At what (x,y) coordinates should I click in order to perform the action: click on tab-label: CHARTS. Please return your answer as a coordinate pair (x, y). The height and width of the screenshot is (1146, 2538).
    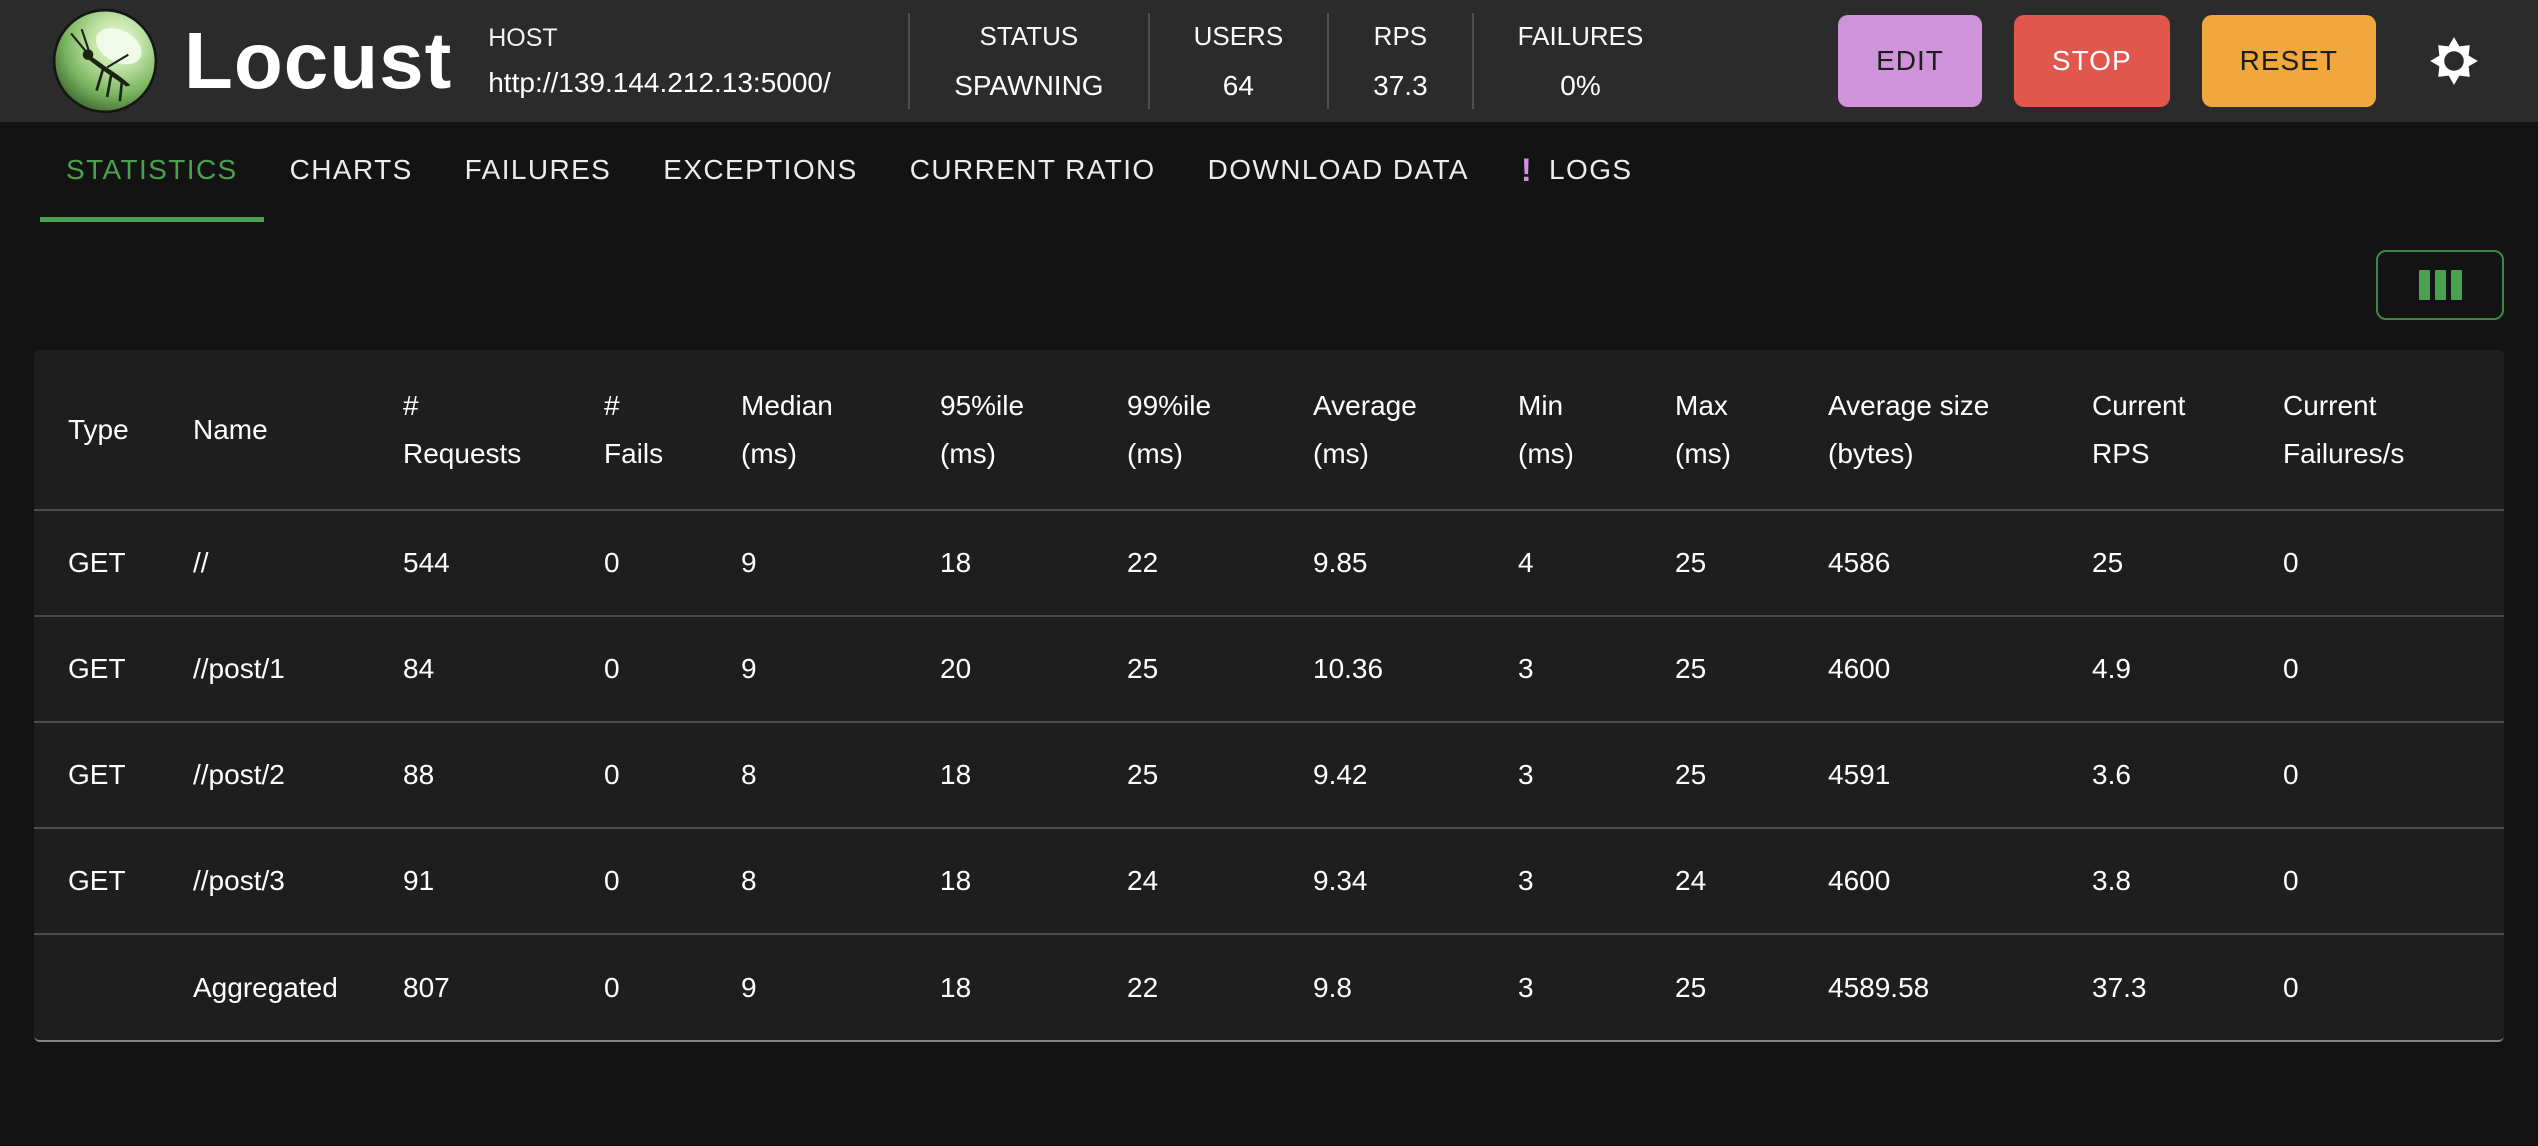
    Looking at the image, I should click on (351, 169).